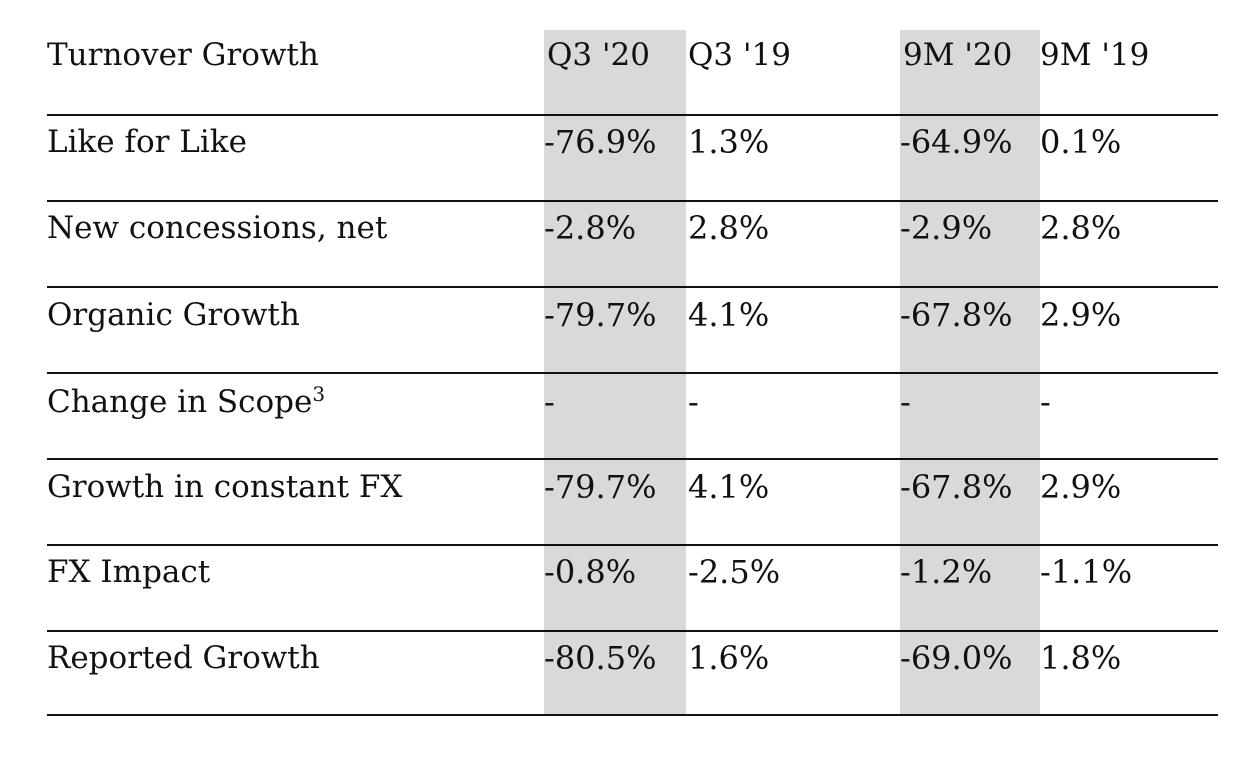 This screenshot has width=1260, height=762. I want to click on cell-9m-20: -1.2%, so click(946, 572).